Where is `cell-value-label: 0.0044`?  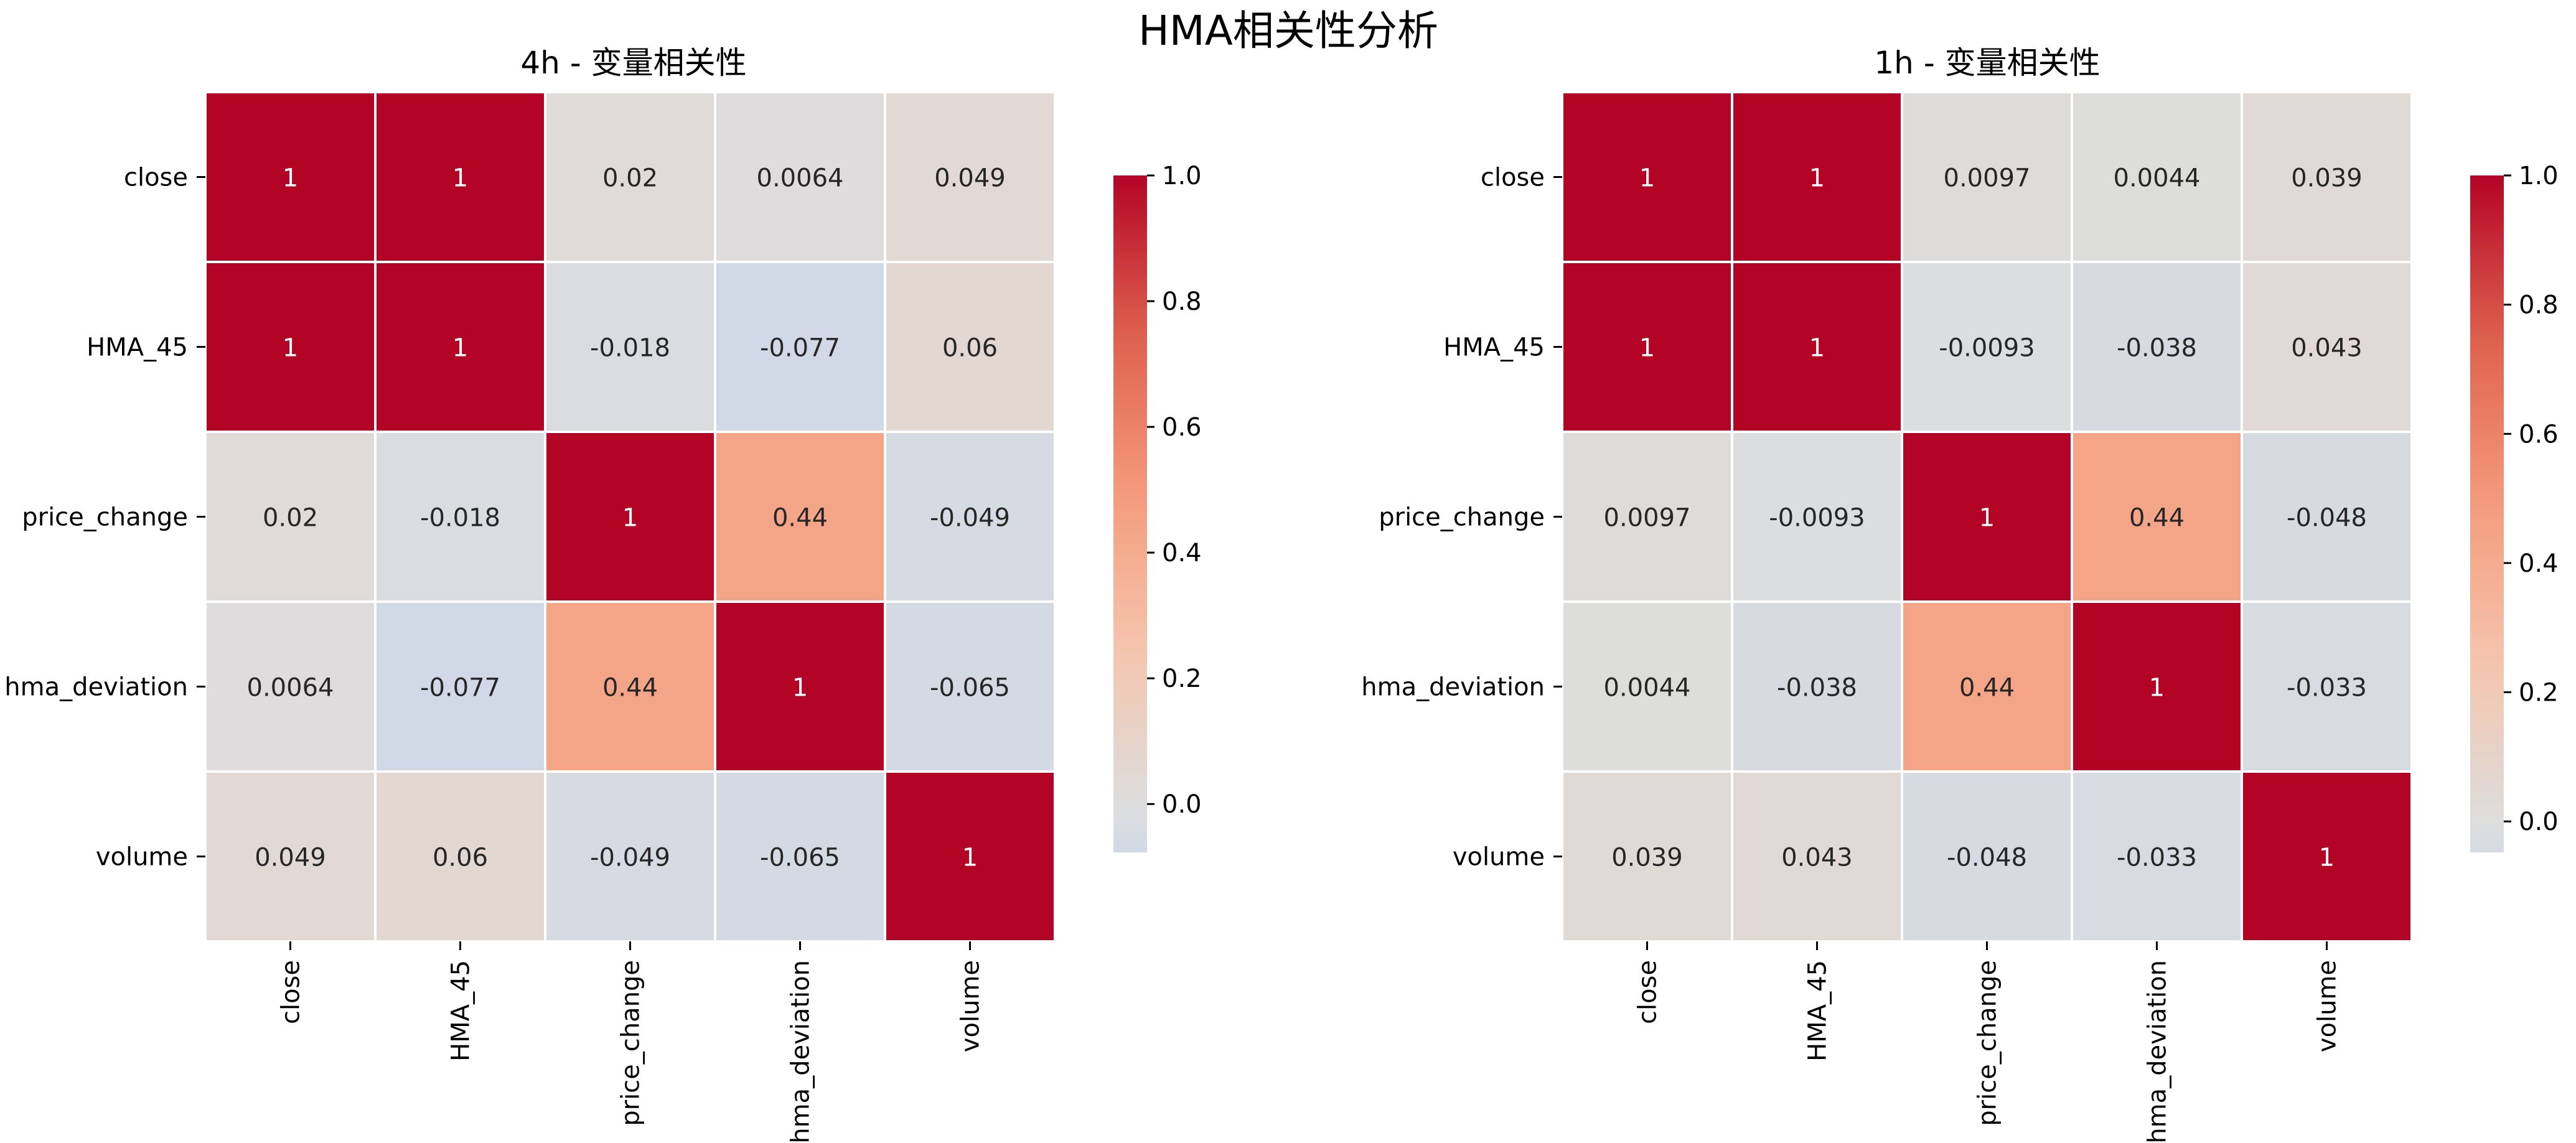
cell-value-label: 0.0044 is located at coordinates (1647, 688).